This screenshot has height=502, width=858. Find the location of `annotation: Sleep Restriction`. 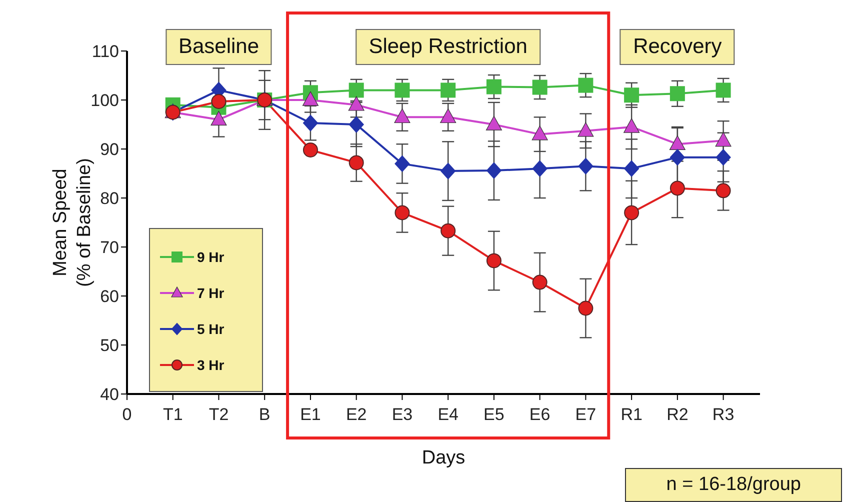

annotation: Sleep Restriction is located at coordinates (448, 47).